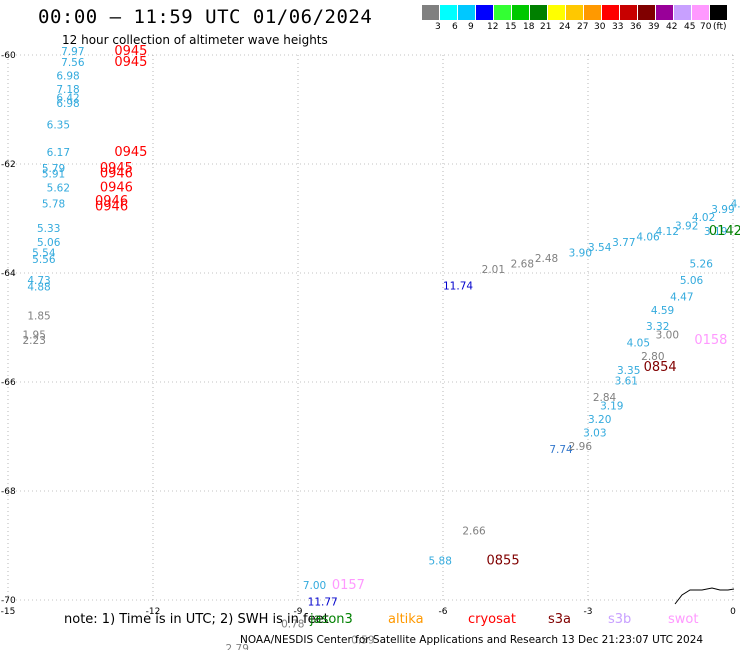 This screenshot has height=650, width=740. I want to click on wave-height-label: 3.61, so click(626, 382).